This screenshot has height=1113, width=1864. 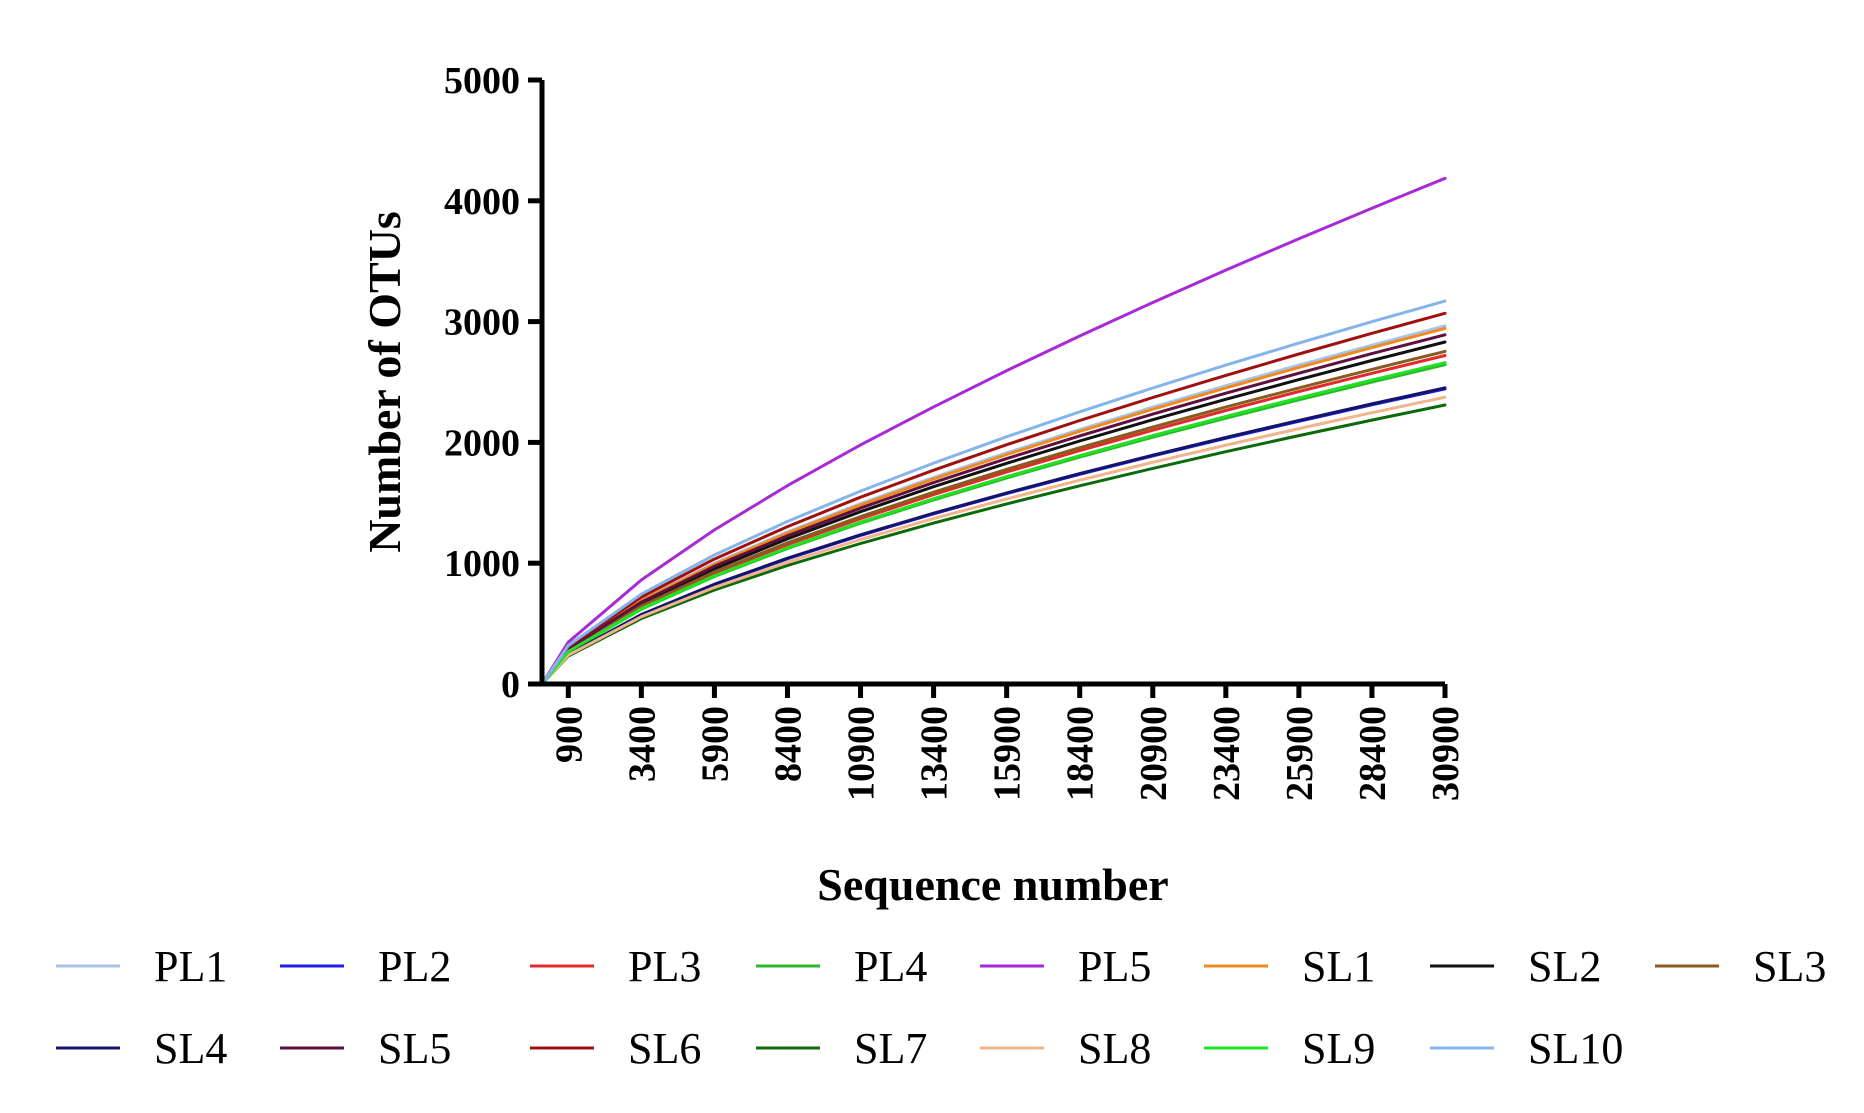 I want to click on legend-label: PL5, so click(x=1114, y=966).